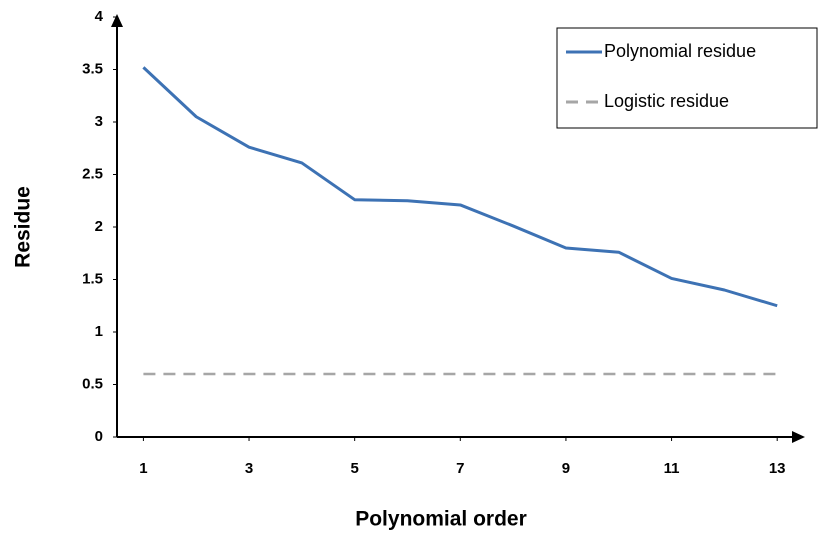 This screenshot has height=536, width=820. I want to click on x-tick-label: 9, so click(566, 468).